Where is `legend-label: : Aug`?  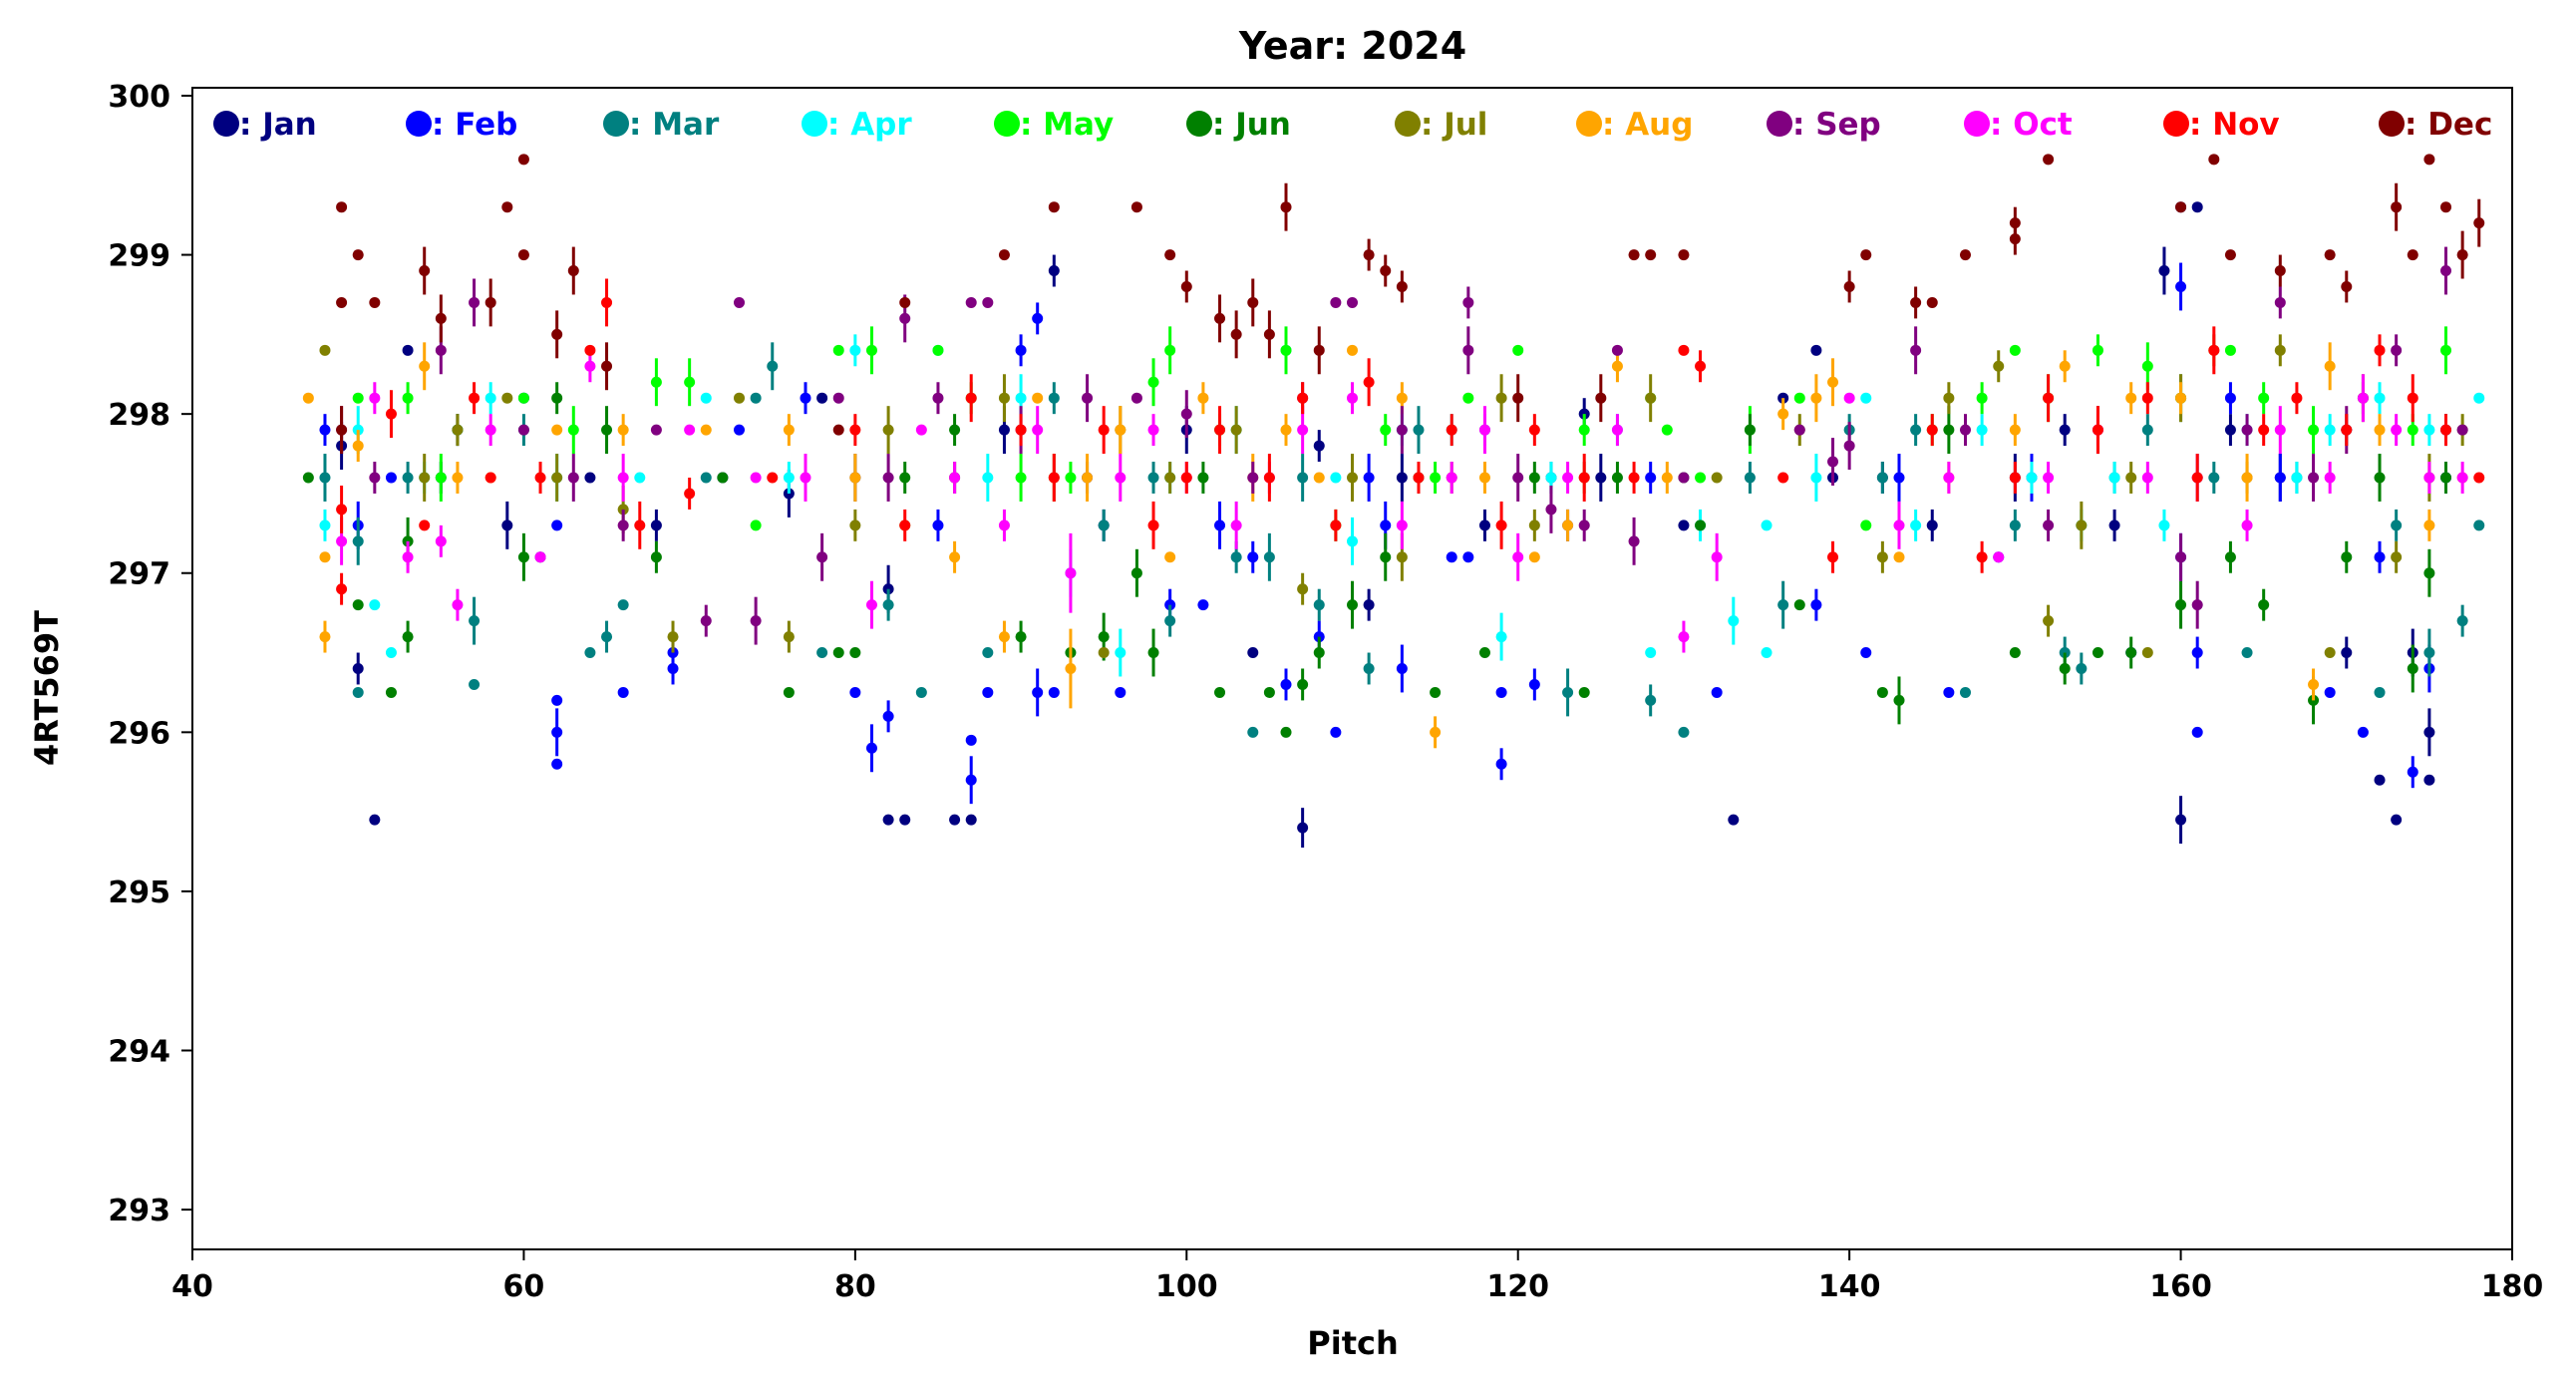
legend-label: : Aug is located at coordinates (1647, 125).